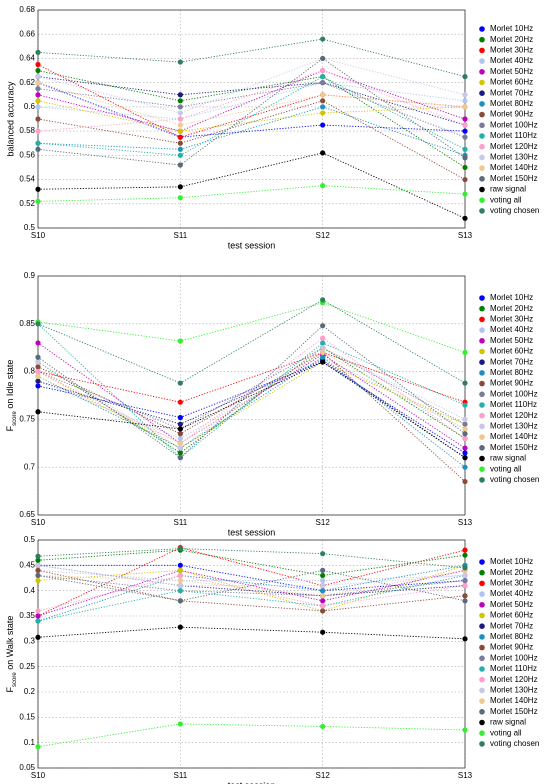 This screenshot has height=784, width=550. What do you see at coordinates (27, 666) in the screenshot?
I see `y-tick-label: 0.25` at bounding box center [27, 666].